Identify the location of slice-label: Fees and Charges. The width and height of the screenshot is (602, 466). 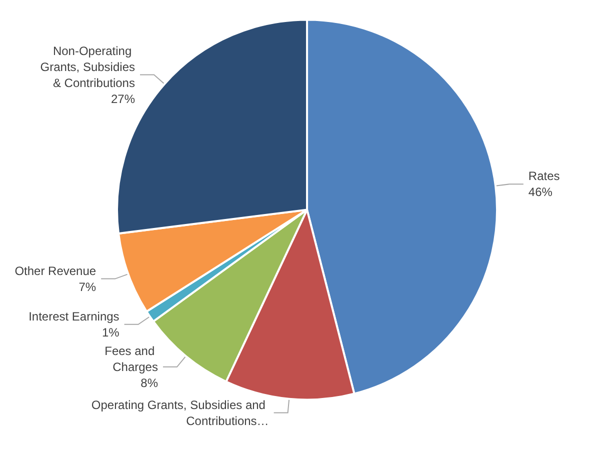
(131, 359).